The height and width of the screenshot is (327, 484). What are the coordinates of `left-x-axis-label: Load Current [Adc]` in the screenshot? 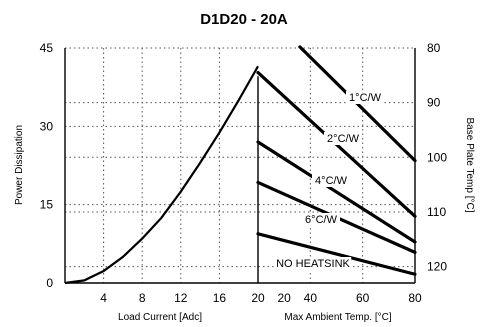 It's located at (160, 317).